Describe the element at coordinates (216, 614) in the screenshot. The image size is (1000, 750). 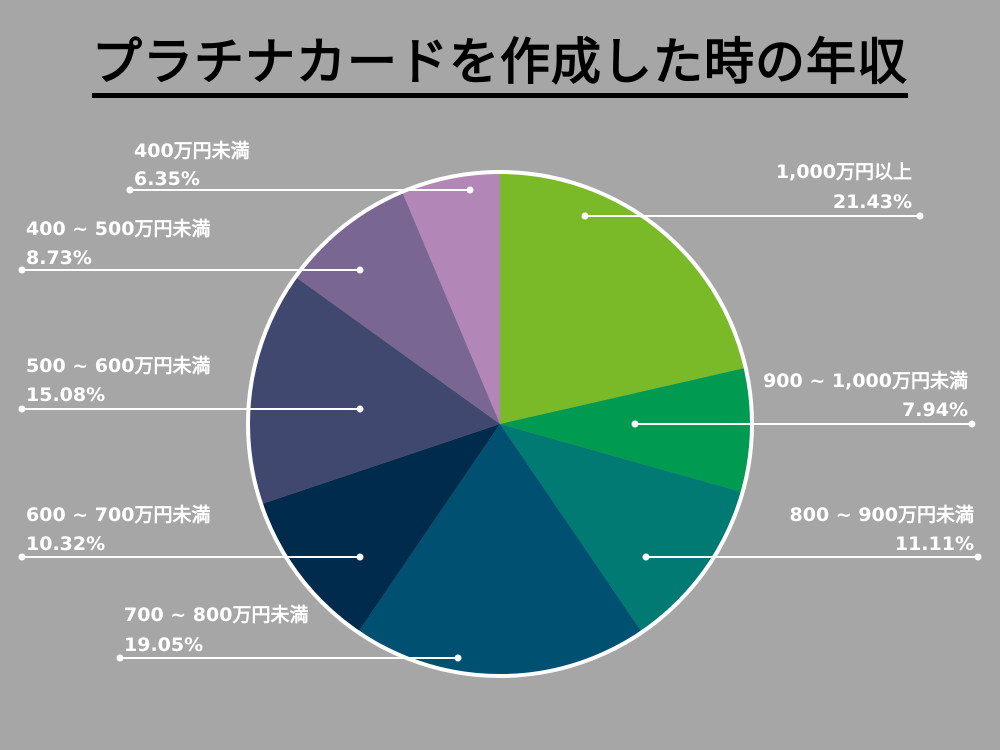
I see `slice-label-4: 700 ~ 800万円未満` at that location.